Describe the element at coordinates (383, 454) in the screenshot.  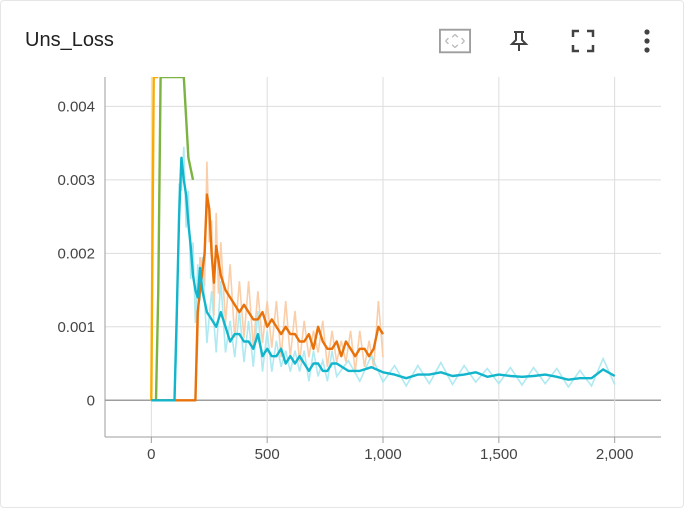
I see `x-tick-label: 1,000` at that location.